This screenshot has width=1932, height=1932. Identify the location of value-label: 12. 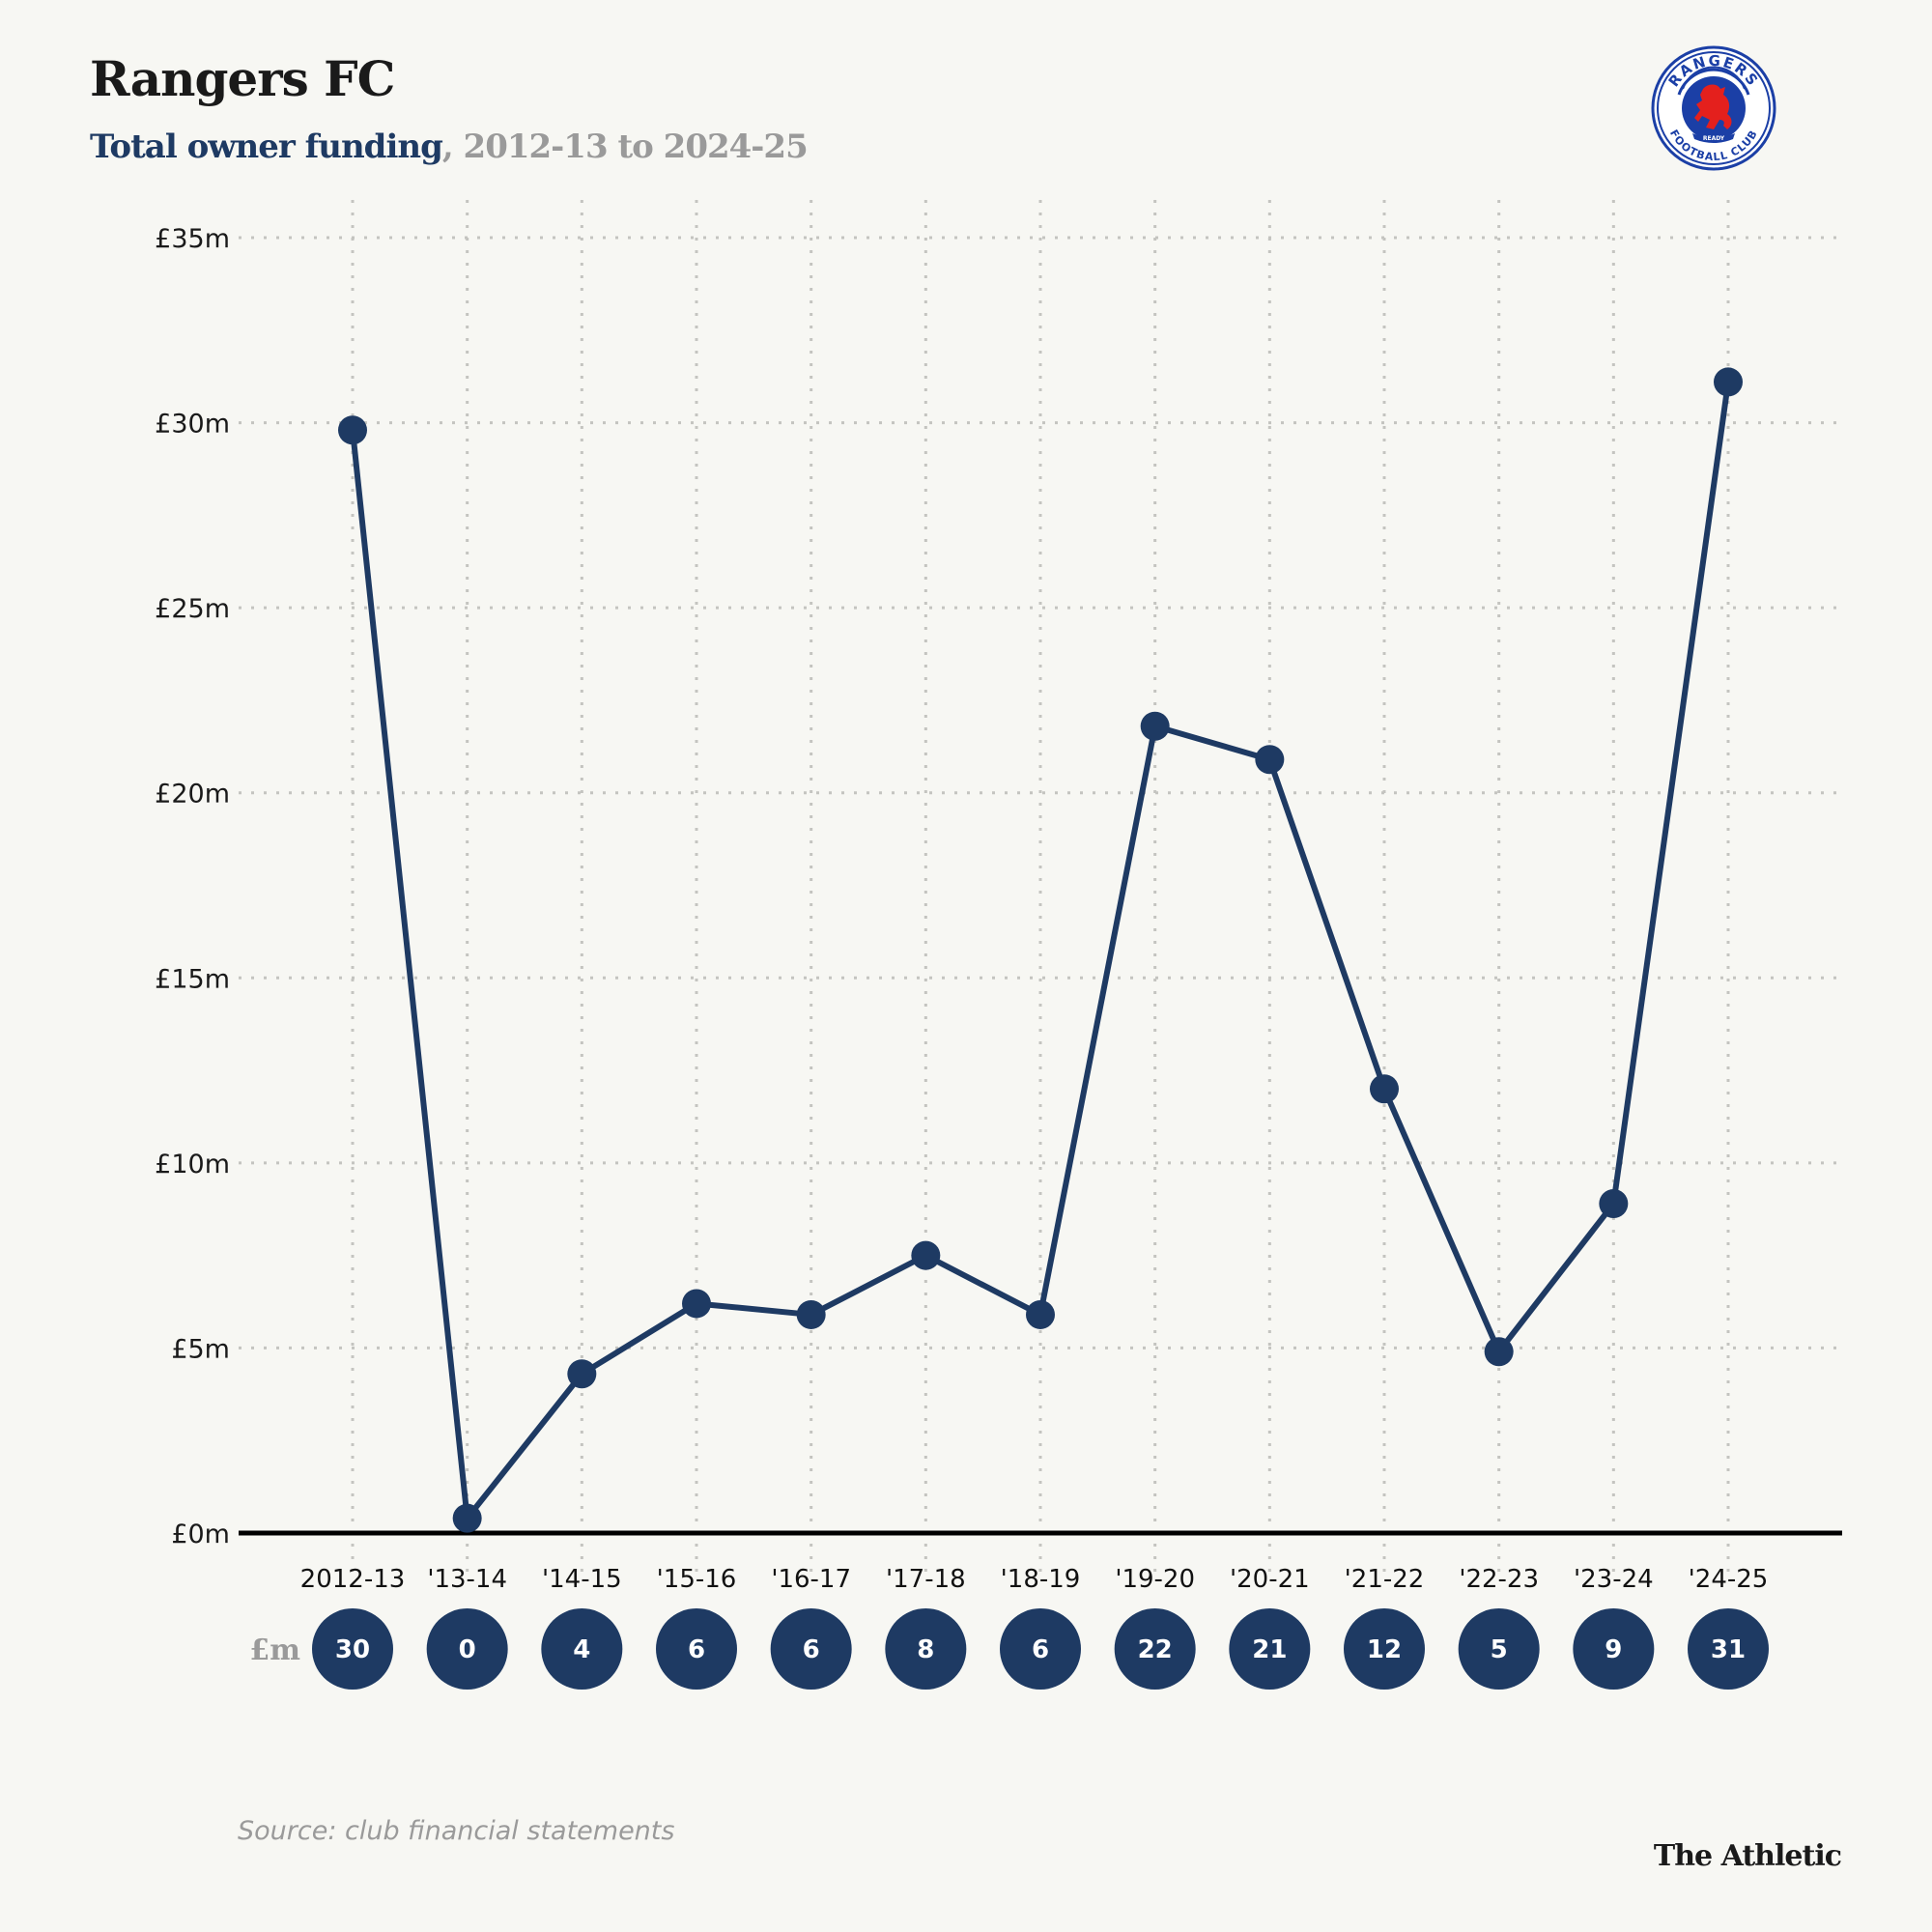
(1384, 1649).